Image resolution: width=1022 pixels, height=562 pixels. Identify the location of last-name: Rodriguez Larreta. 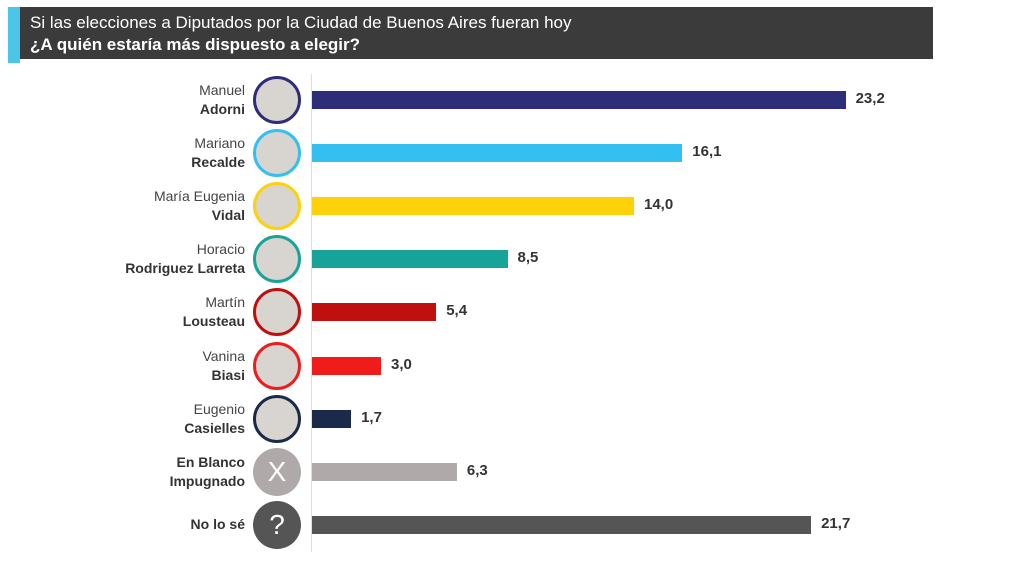
(185, 268).